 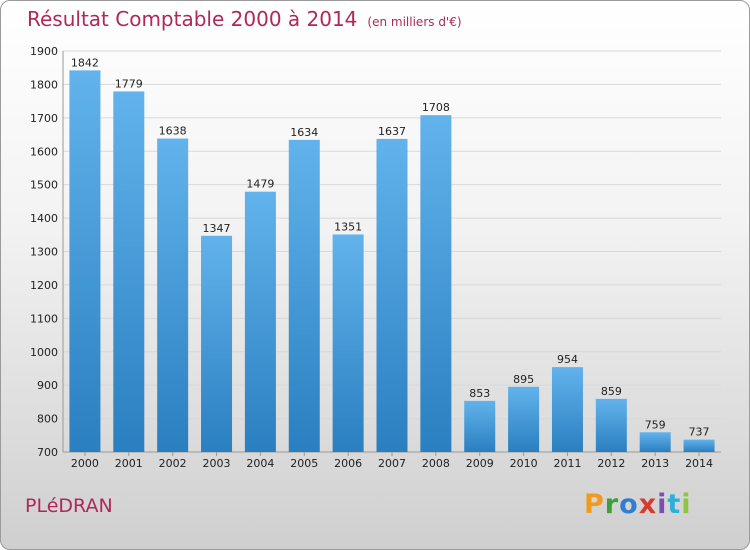 I want to click on bar-2013, so click(x=655, y=442).